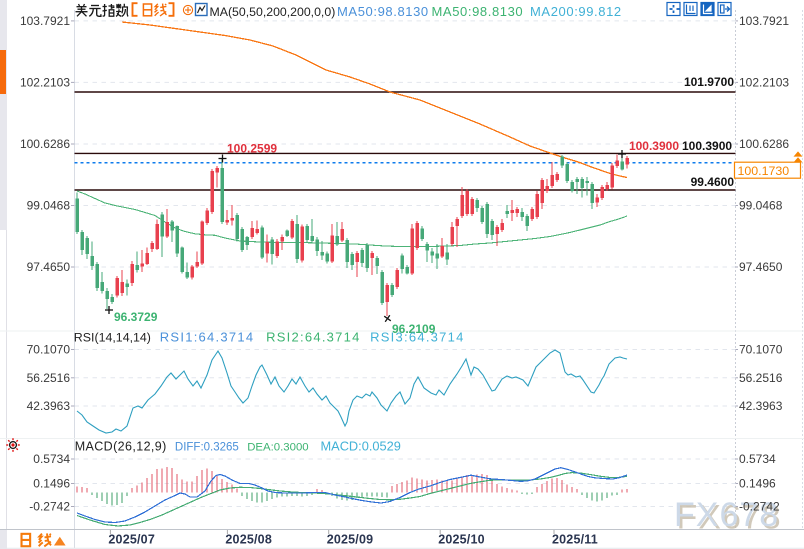  What do you see at coordinates (131, 540) in the screenshot?
I see `svg-text: 2025/07` at bounding box center [131, 540].